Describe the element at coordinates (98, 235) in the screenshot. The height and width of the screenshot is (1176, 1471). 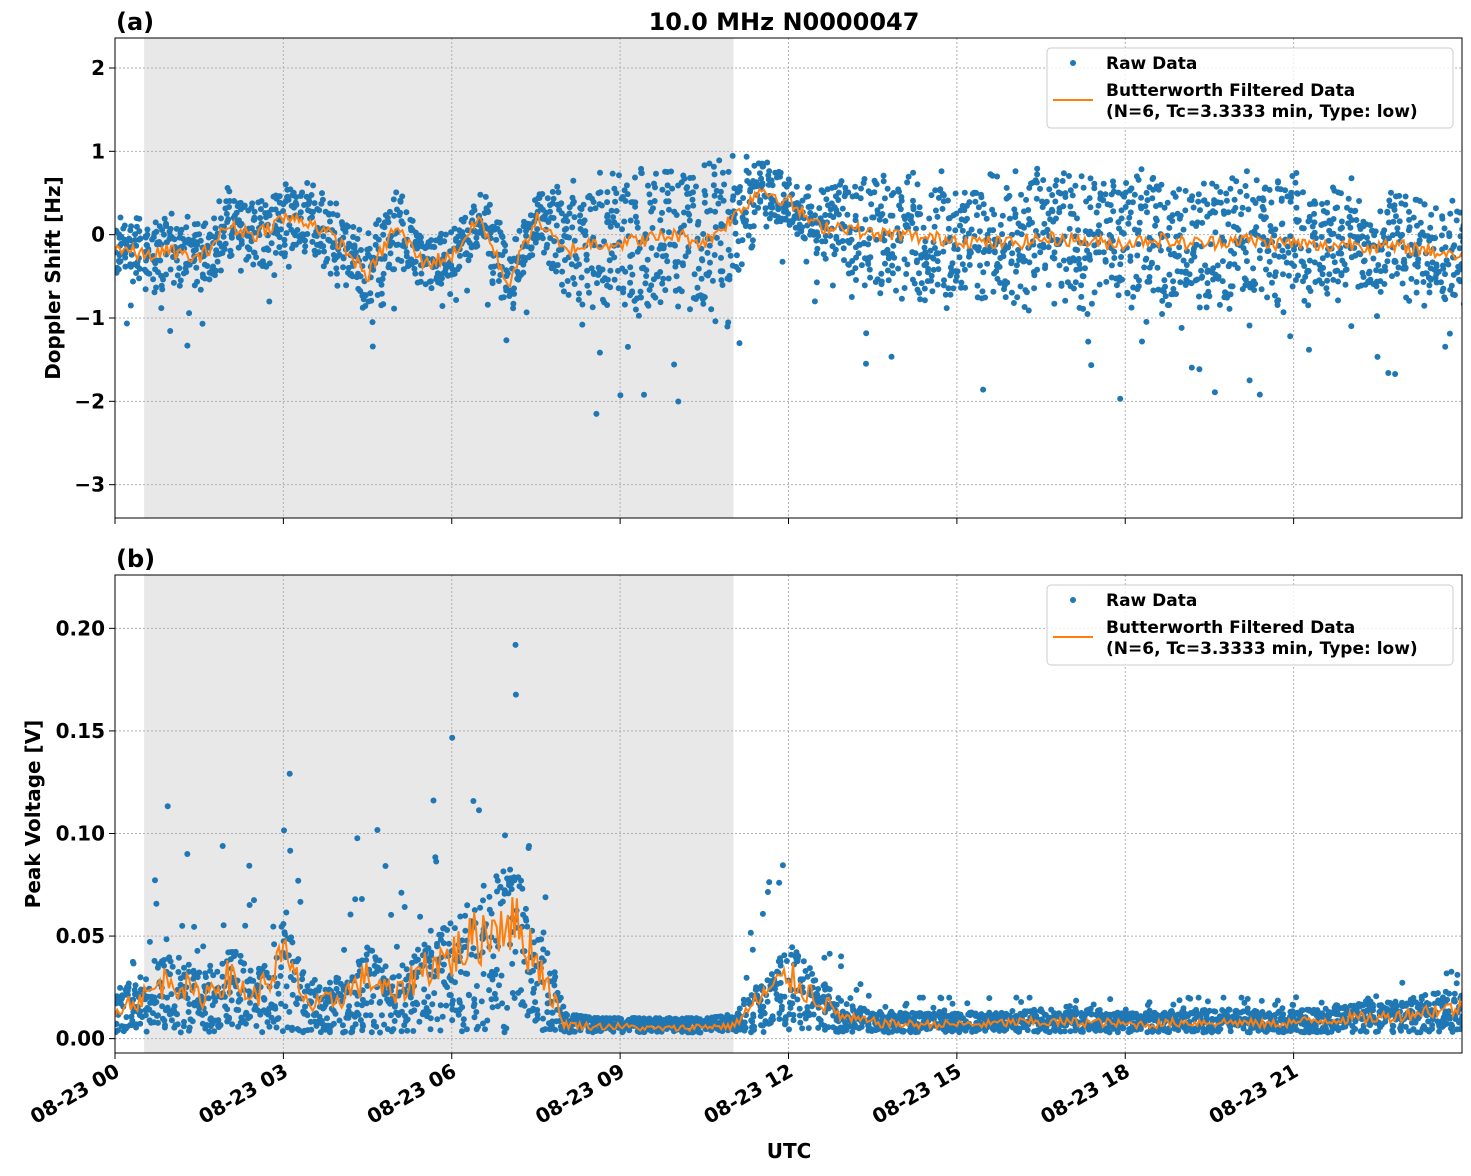
I see `y-tick-label: 0` at that location.